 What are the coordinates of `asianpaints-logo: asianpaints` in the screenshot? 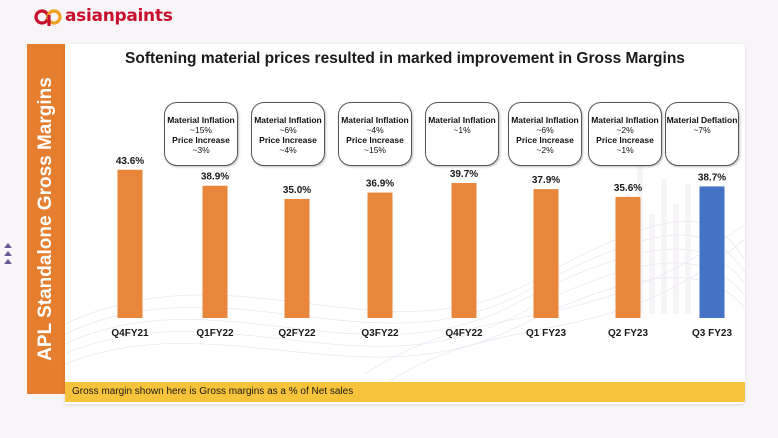 It's located at (103, 16).